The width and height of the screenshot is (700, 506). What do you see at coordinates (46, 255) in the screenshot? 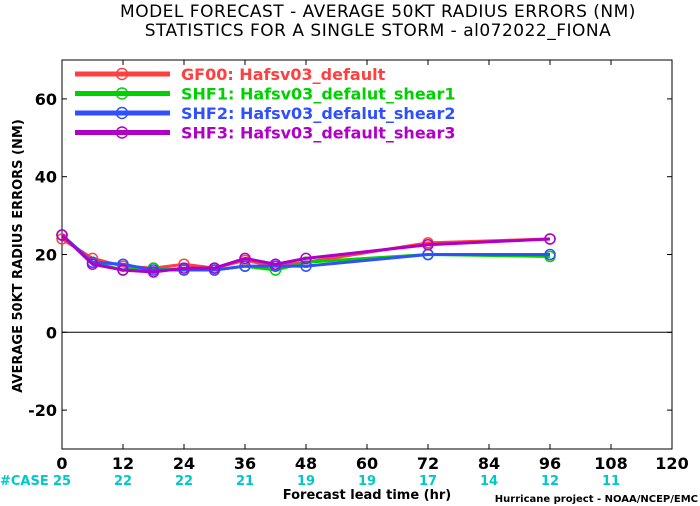
I see `y-tick-label: 20` at bounding box center [46, 255].